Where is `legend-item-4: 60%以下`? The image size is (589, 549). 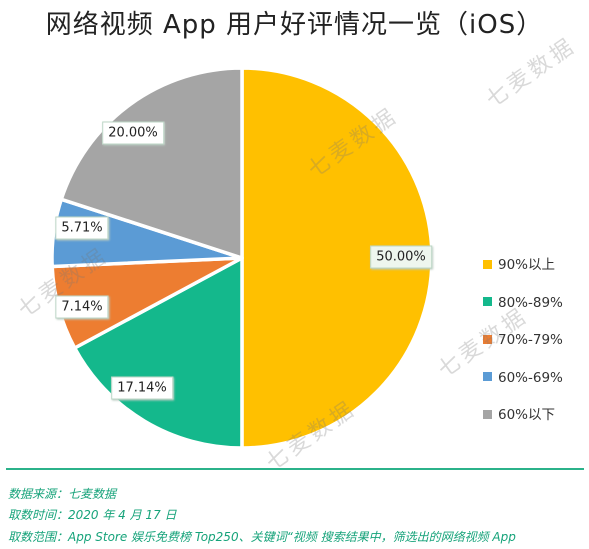
legend-item-4: 60%以下 is located at coordinates (523, 415).